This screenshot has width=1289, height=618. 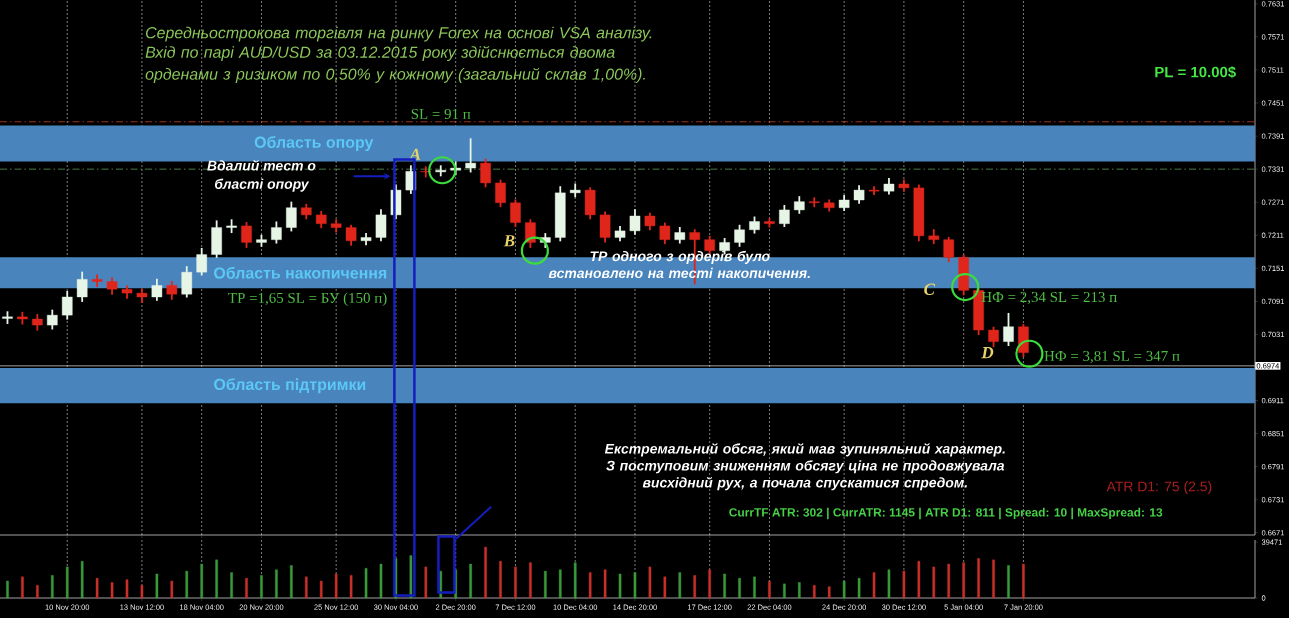 I want to click on annotation: TP =1,65 SL = БУ (150 п), so click(x=307, y=299).